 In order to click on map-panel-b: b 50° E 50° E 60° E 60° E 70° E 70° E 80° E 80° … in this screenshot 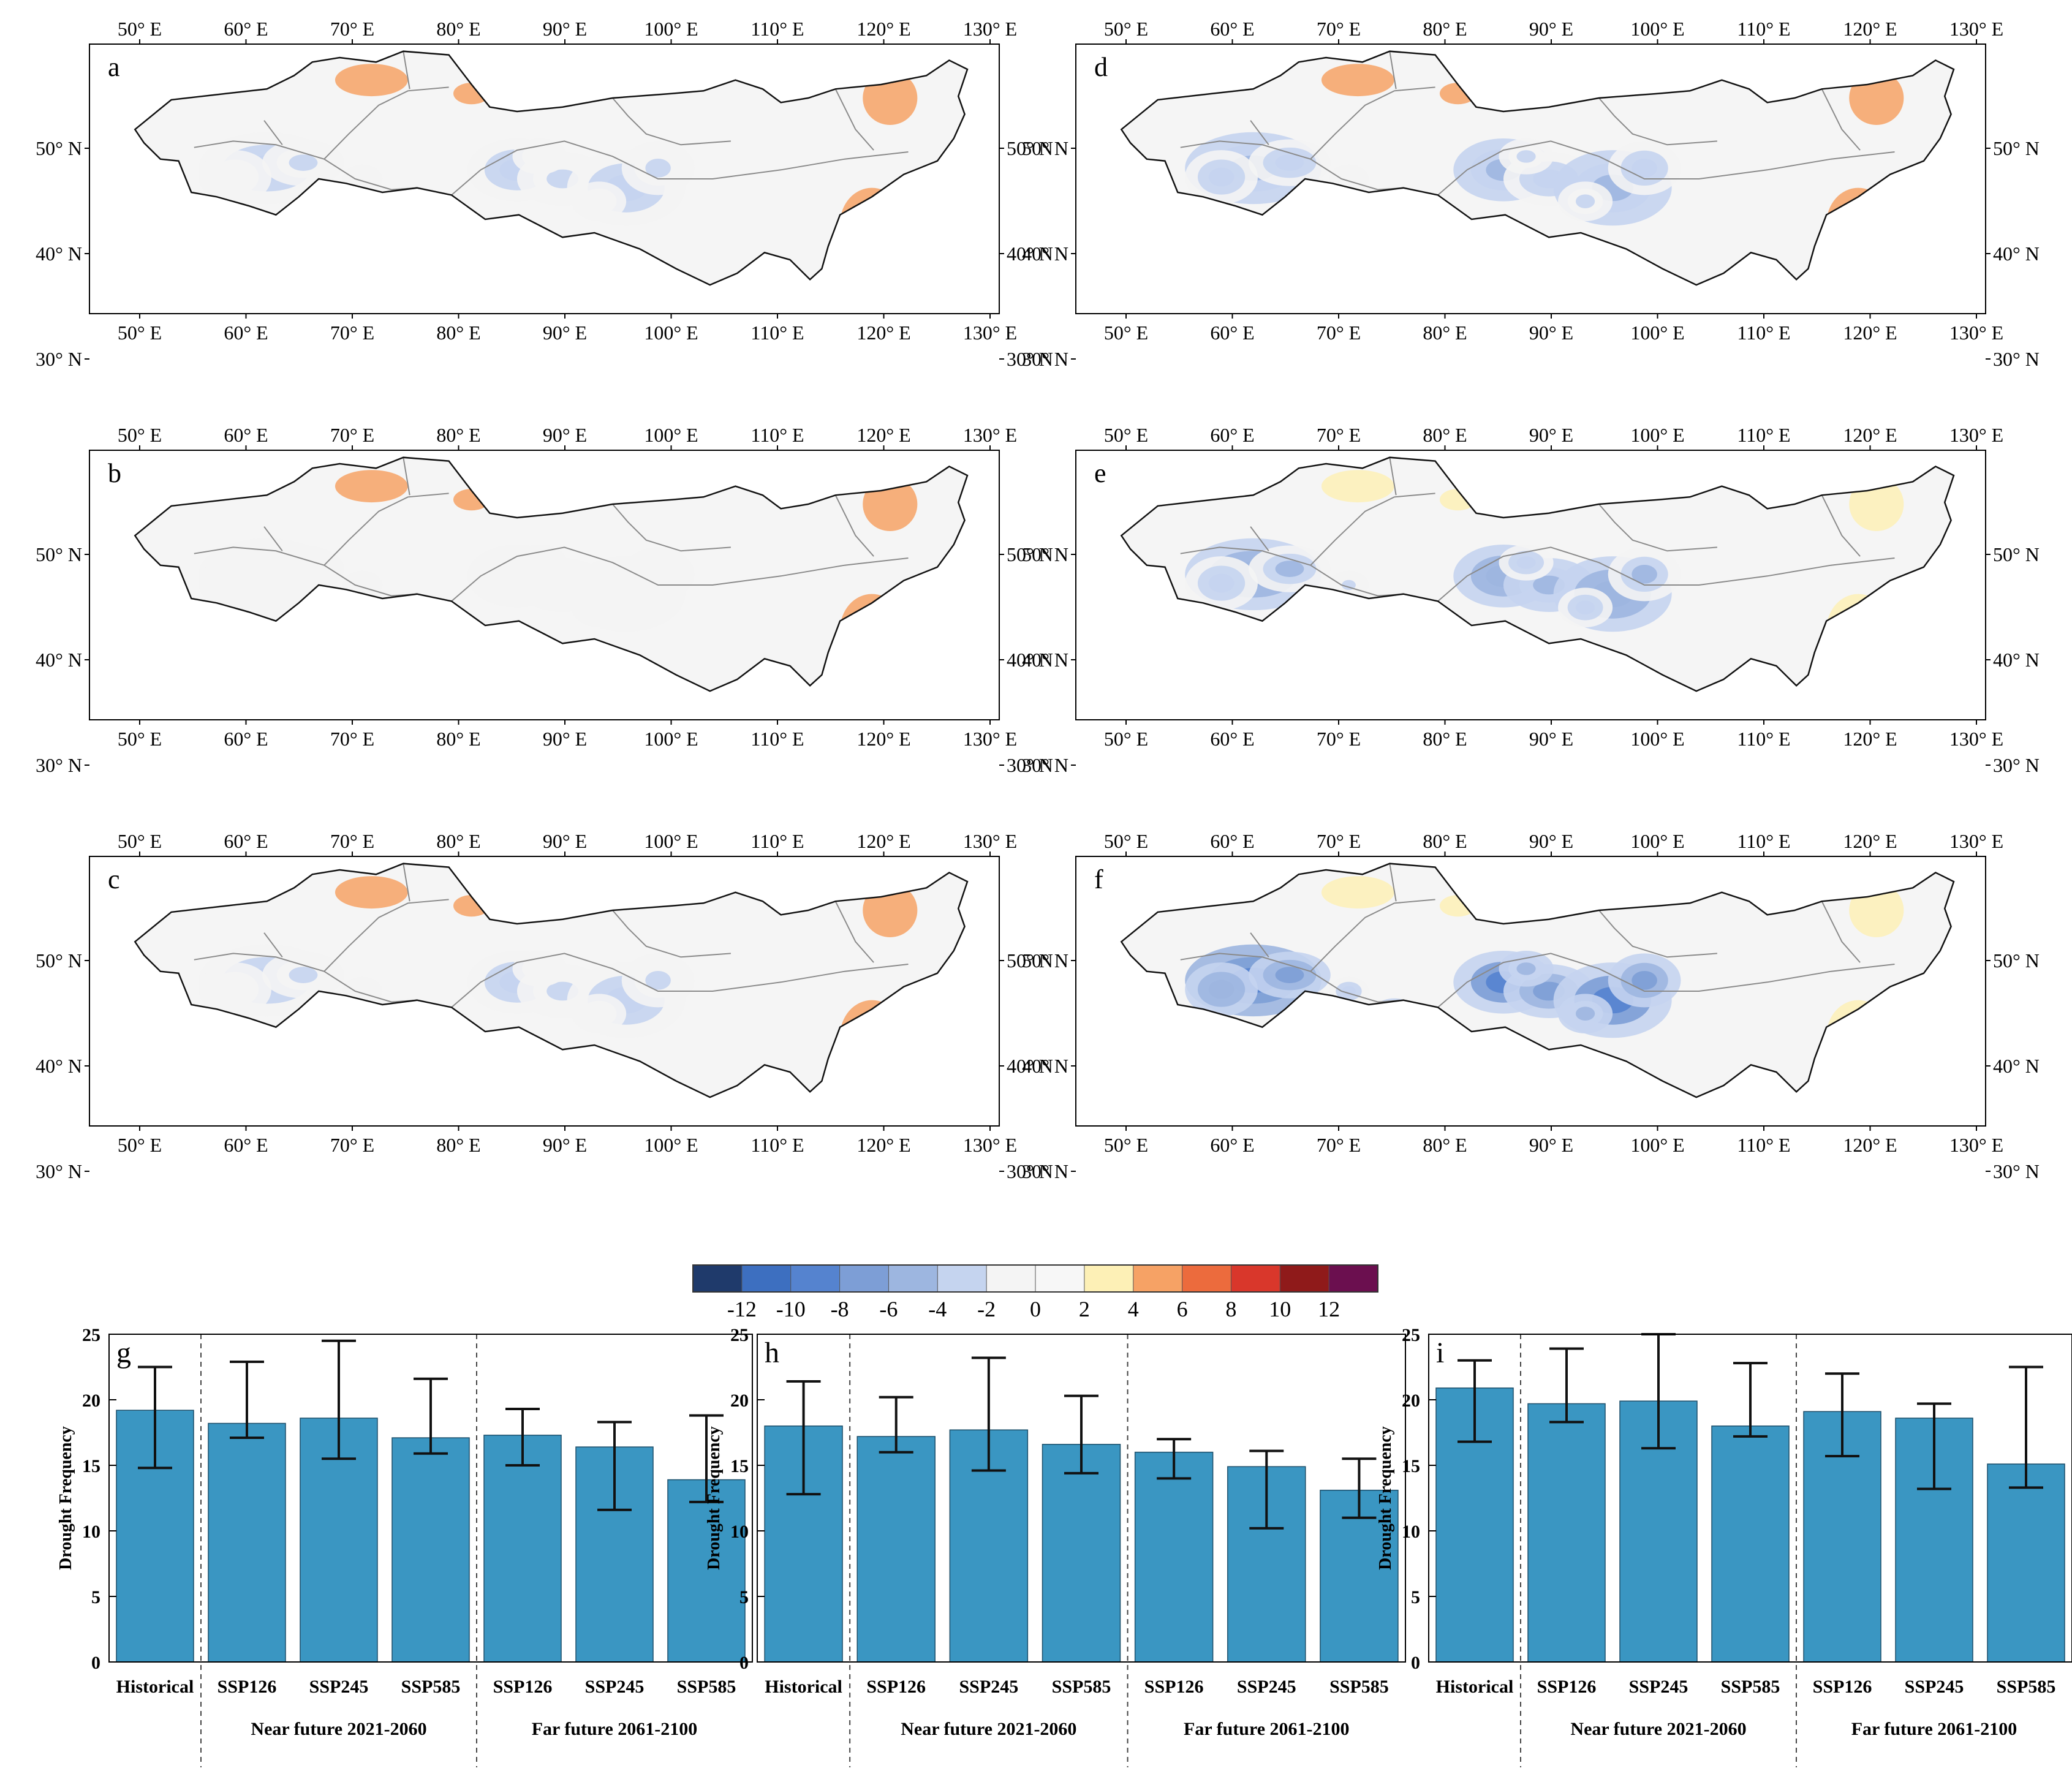, I will do `click(544, 600)`.